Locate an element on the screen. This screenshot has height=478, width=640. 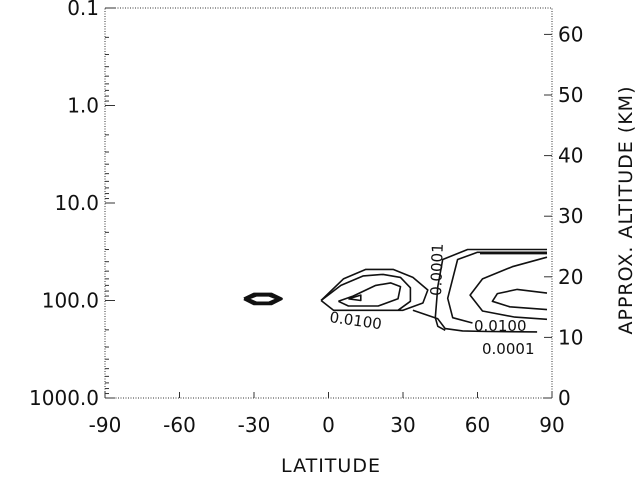
y-right-tick-label: 20 is located at coordinates (570, 277).